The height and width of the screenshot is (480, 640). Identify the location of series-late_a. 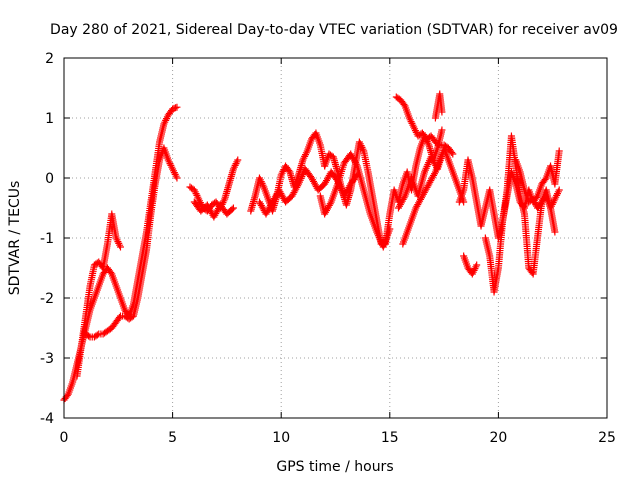
(413, 187).